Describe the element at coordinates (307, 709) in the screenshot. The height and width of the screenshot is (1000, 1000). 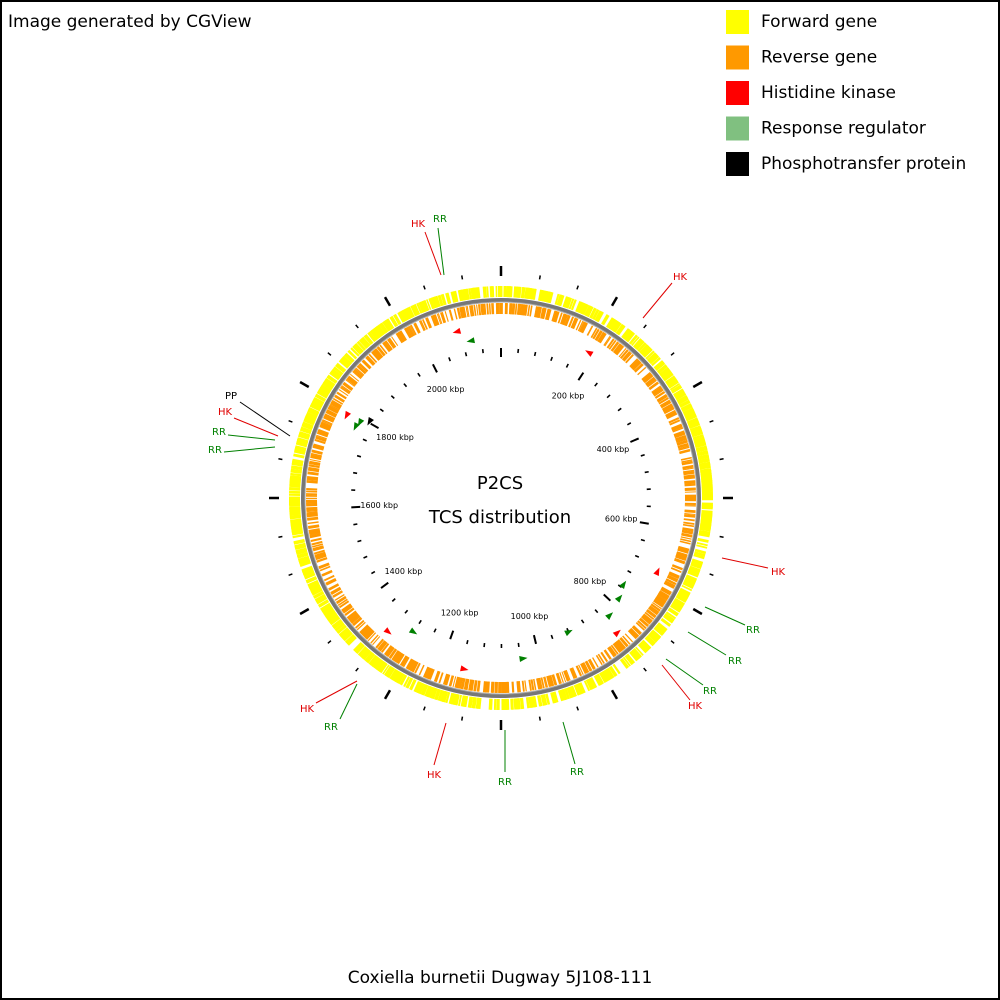
I see `callout-label: HK` at that location.